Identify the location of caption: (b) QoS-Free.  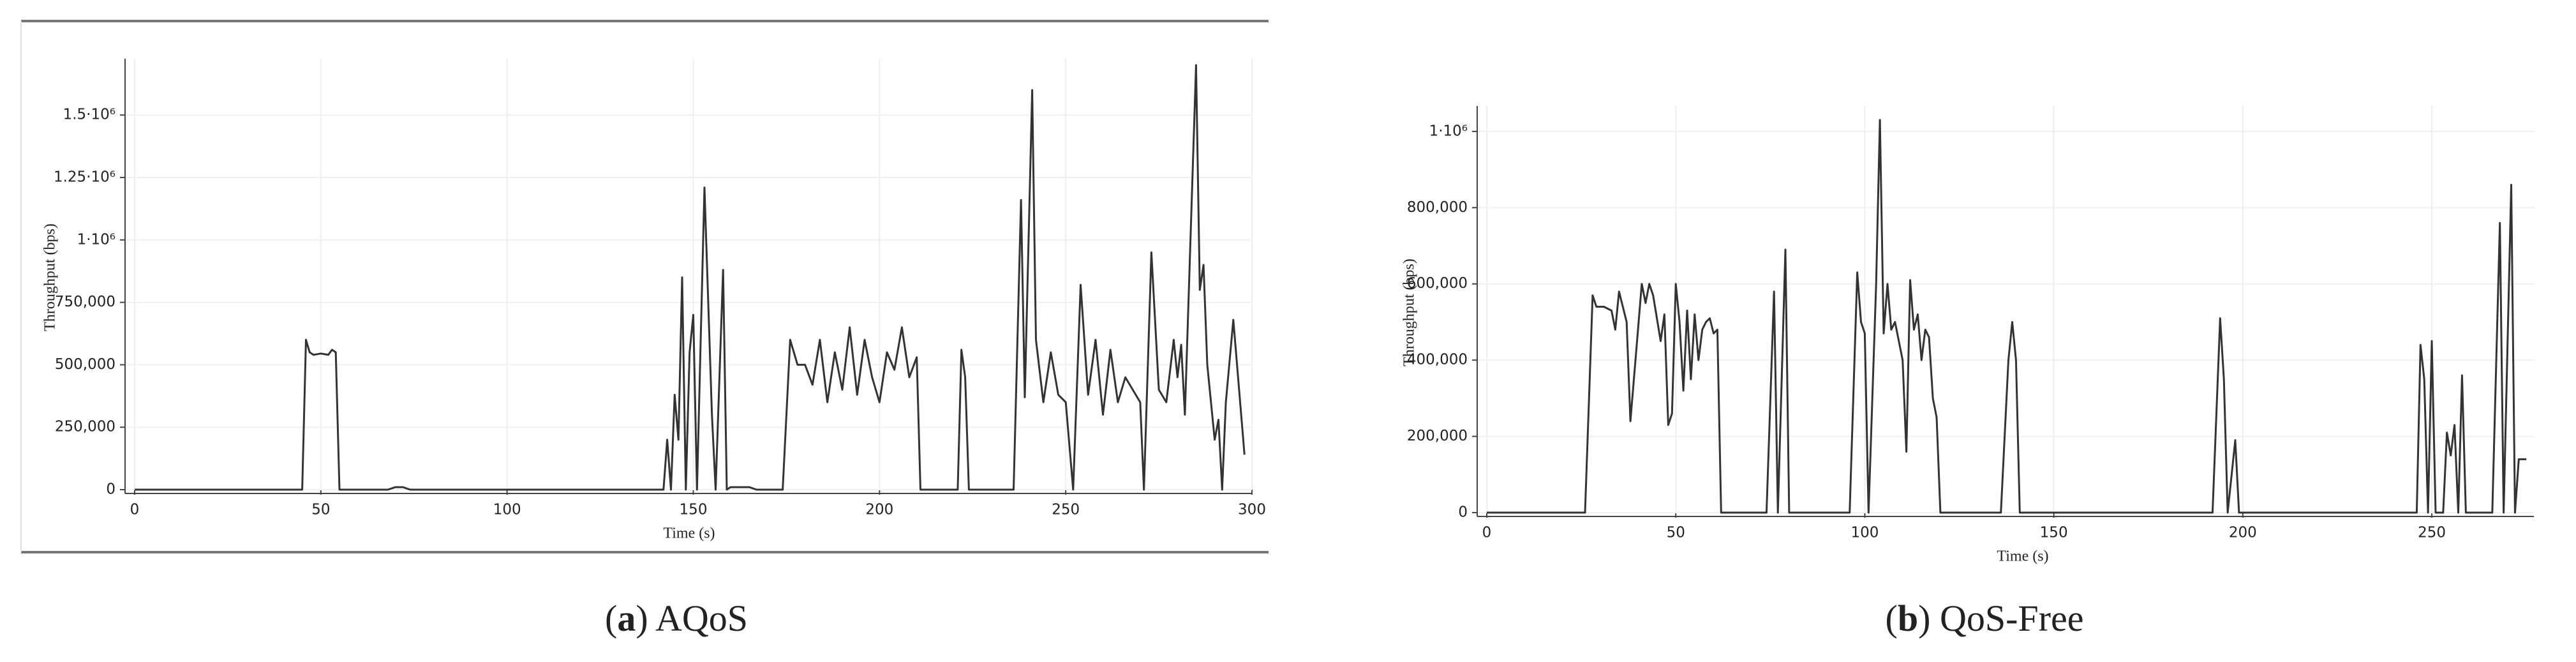
(1985, 618).